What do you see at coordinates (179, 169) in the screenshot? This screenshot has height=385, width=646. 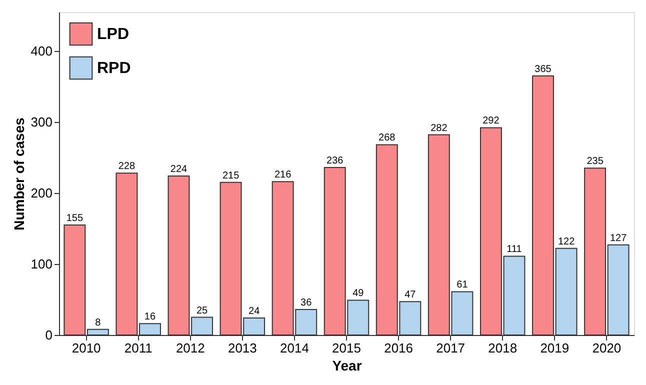 I see `data-label: 224` at bounding box center [179, 169].